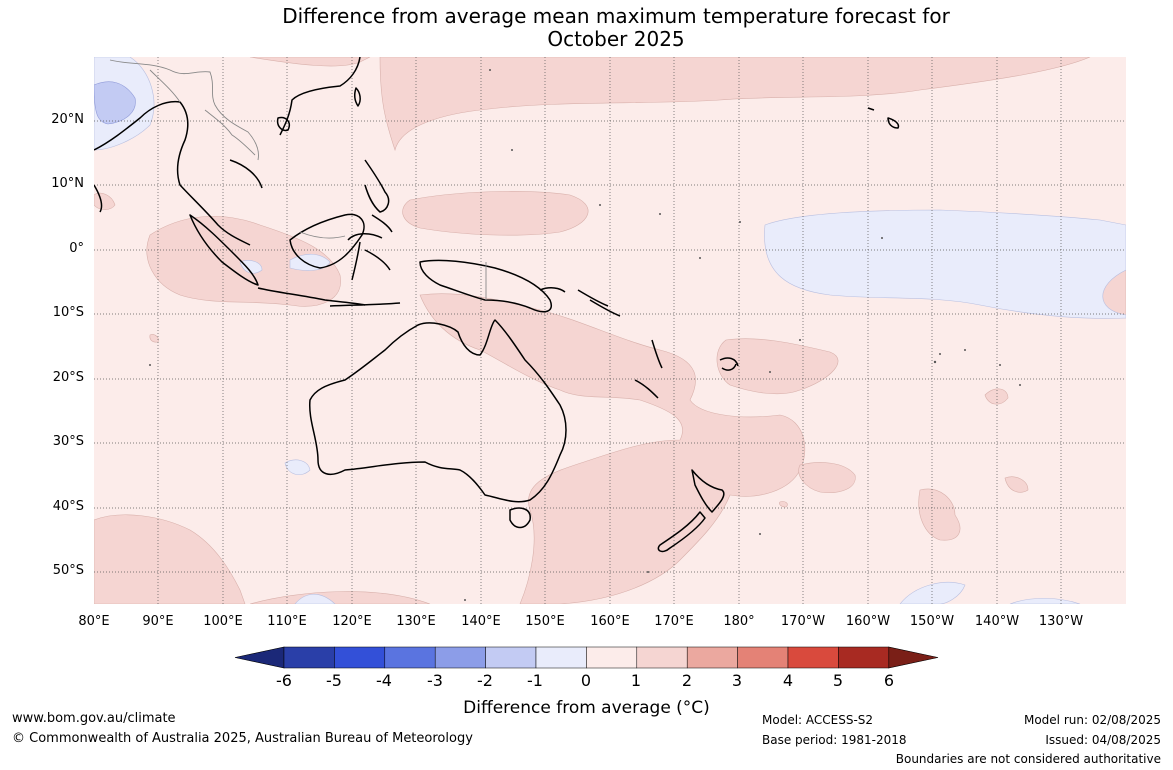 This screenshot has height=770, width=1173. I want to click on vanuatu-islands, so click(657, 354).